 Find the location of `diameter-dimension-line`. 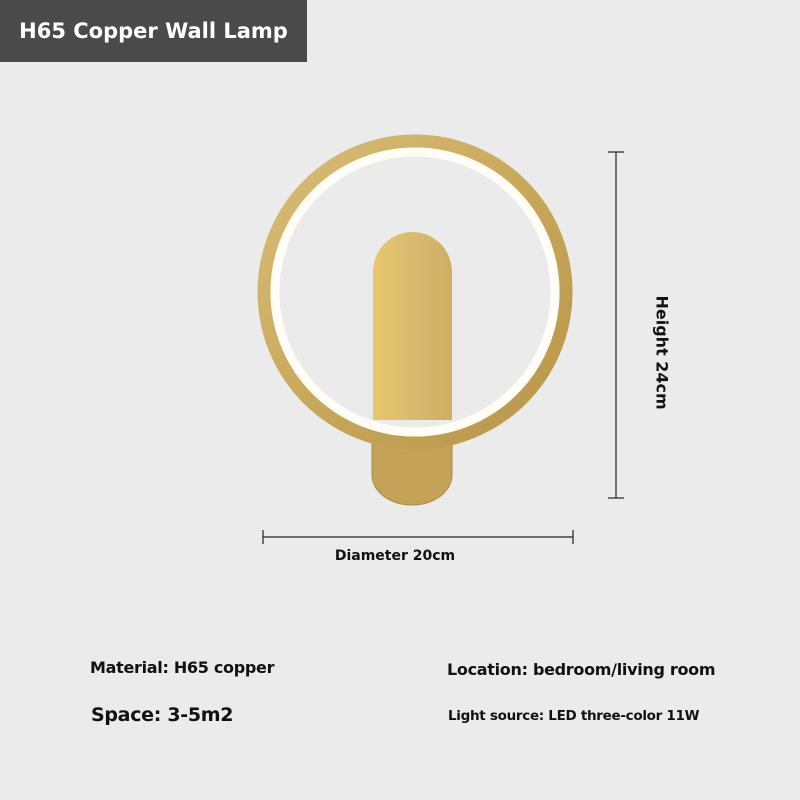

diameter-dimension-line is located at coordinates (418, 537).